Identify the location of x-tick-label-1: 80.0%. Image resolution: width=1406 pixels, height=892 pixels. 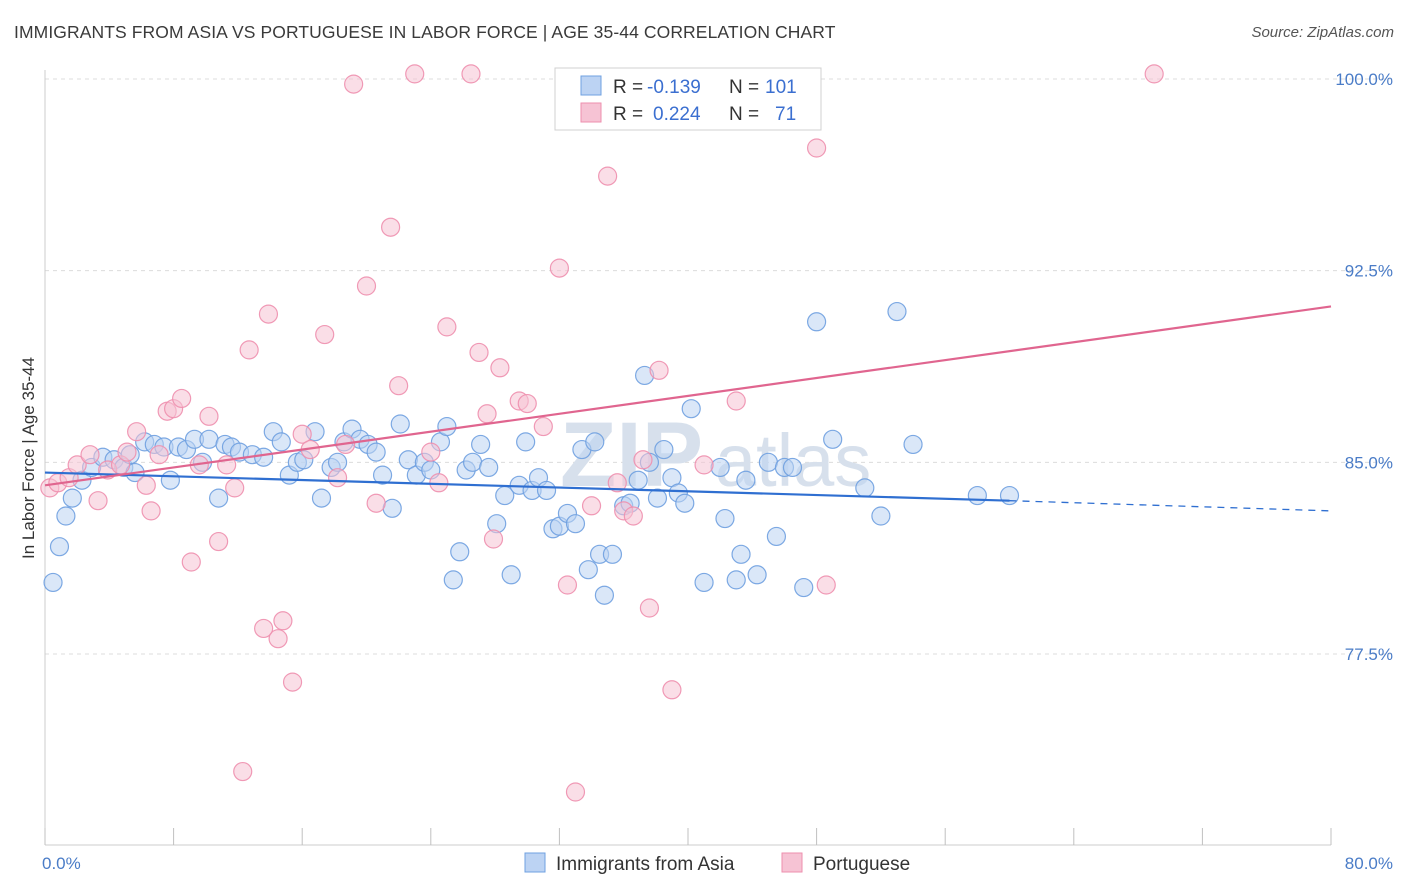
(1369, 863).